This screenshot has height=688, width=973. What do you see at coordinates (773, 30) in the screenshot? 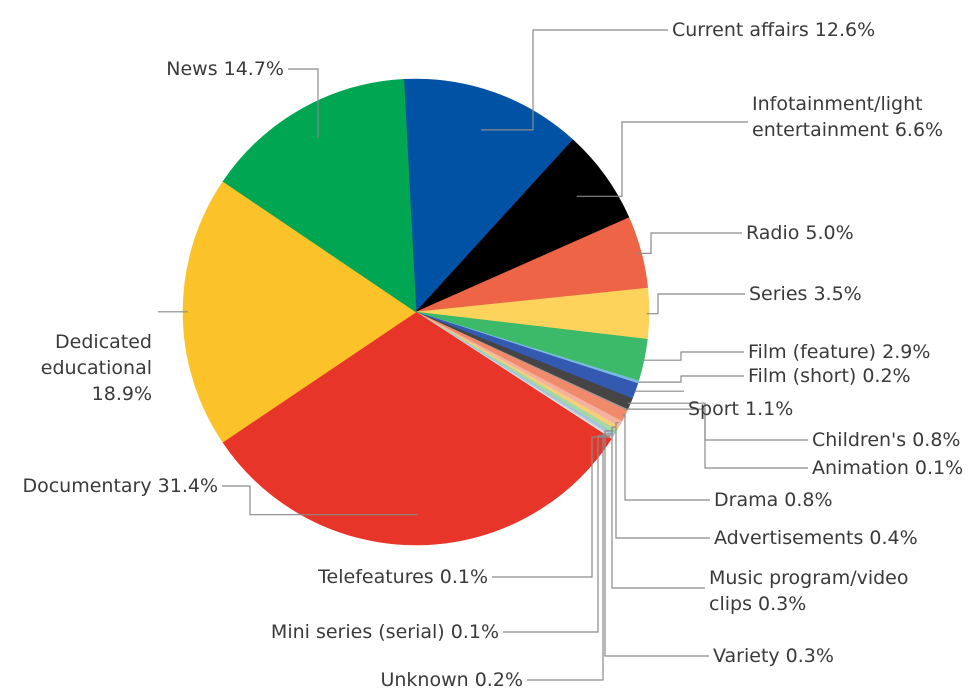
I see `label-current-affairs: Current affairs 12.6%` at bounding box center [773, 30].